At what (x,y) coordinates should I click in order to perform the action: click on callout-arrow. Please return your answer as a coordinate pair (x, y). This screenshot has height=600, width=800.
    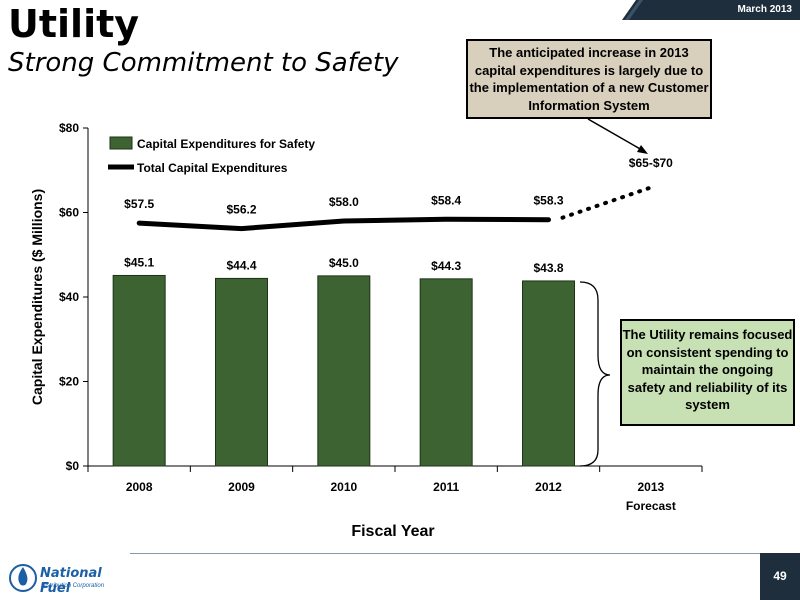
    Looking at the image, I should click on (615, 134).